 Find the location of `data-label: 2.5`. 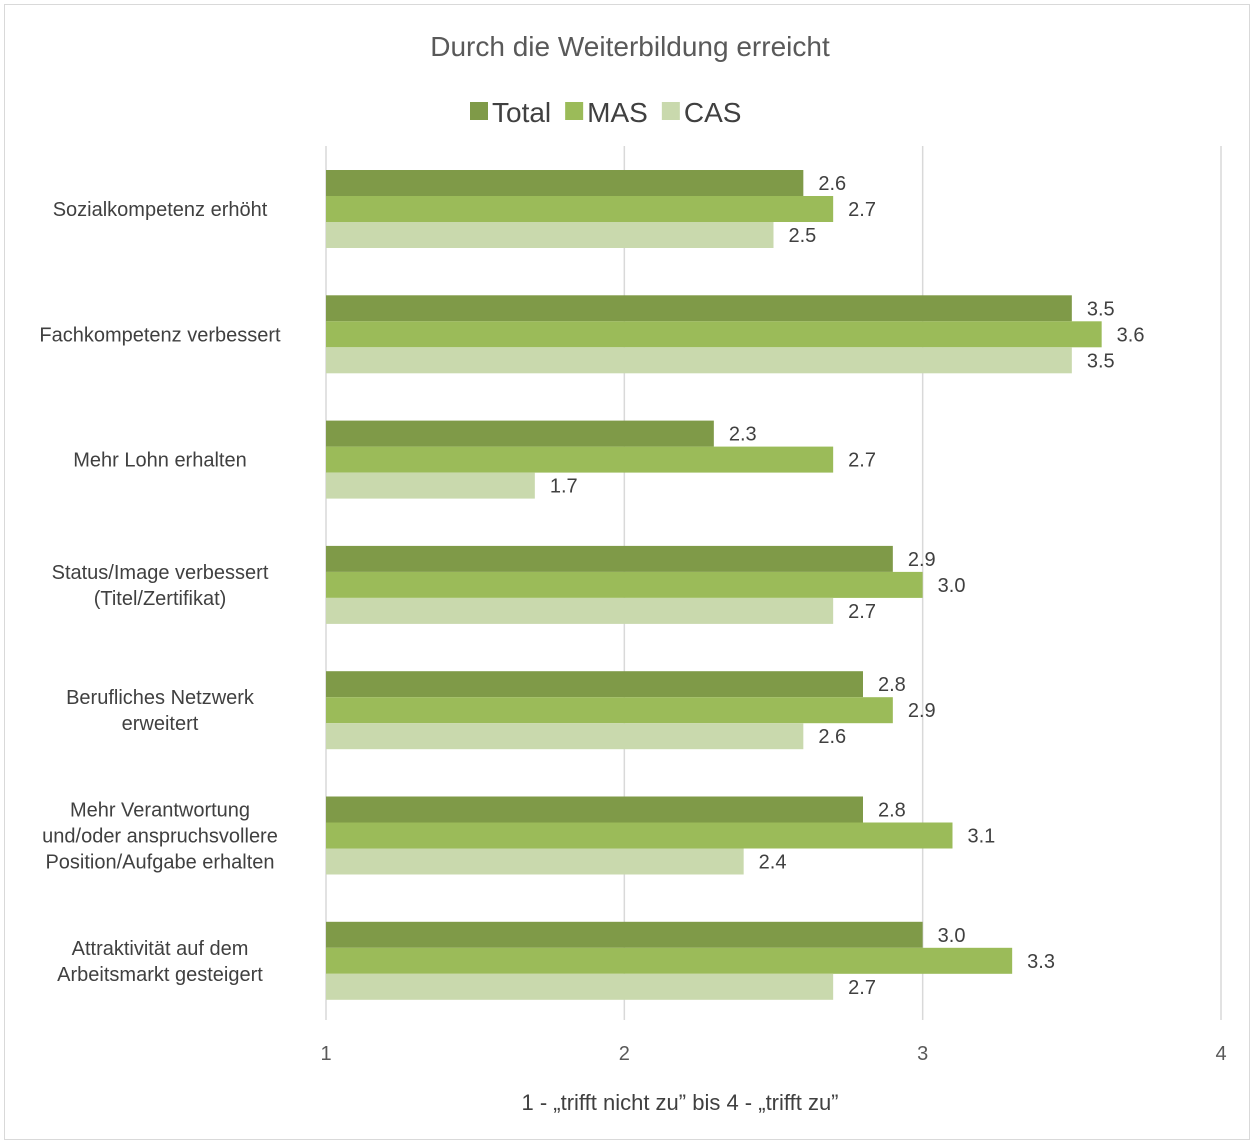

data-label: 2.5 is located at coordinates (803, 236).